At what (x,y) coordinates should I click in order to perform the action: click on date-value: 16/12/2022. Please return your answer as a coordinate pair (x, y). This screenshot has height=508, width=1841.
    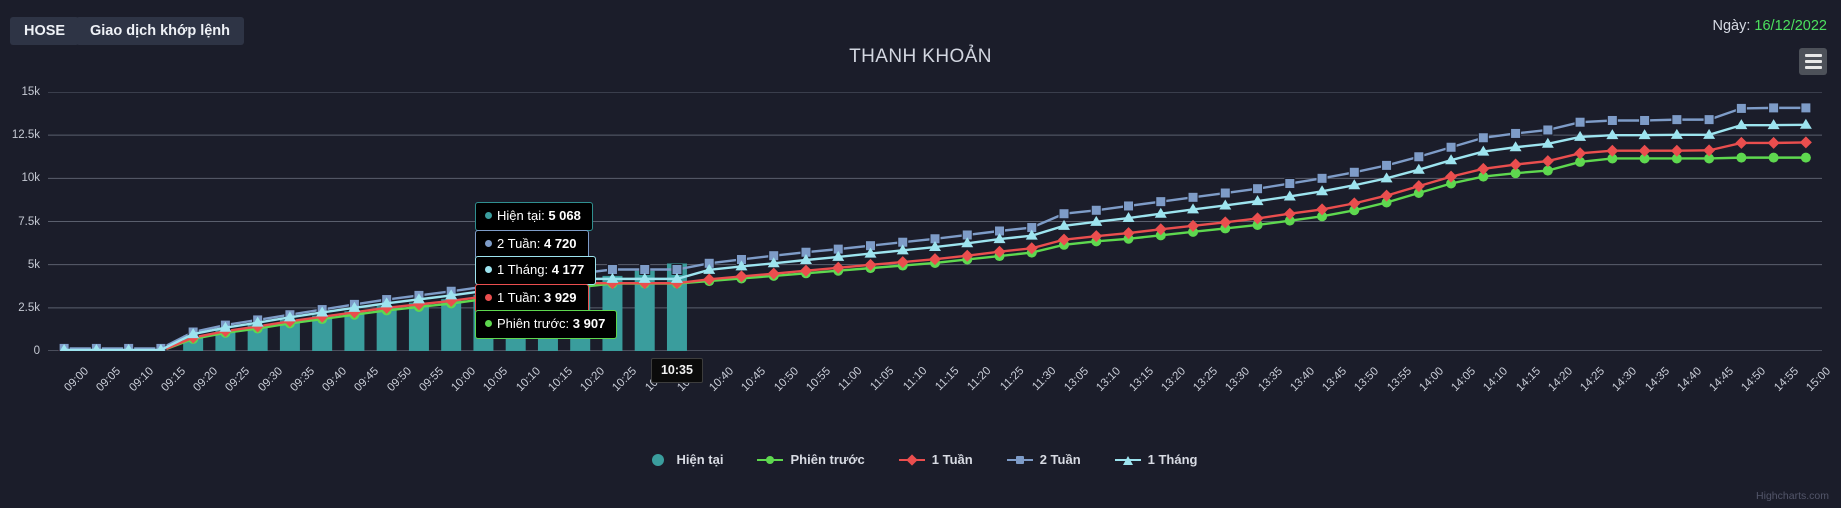
    Looking at the image, I should click on (1790, 26).